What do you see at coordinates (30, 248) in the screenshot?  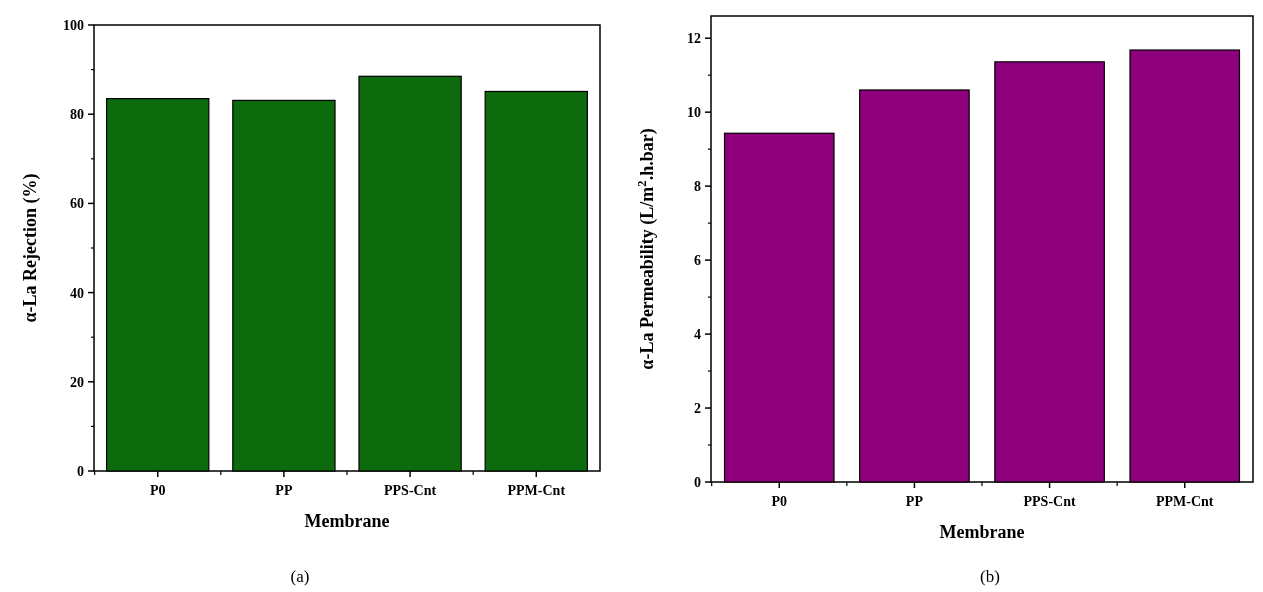 I see `y-axis-title: α-La Rejection (%)` at bounding box center [30, 248].